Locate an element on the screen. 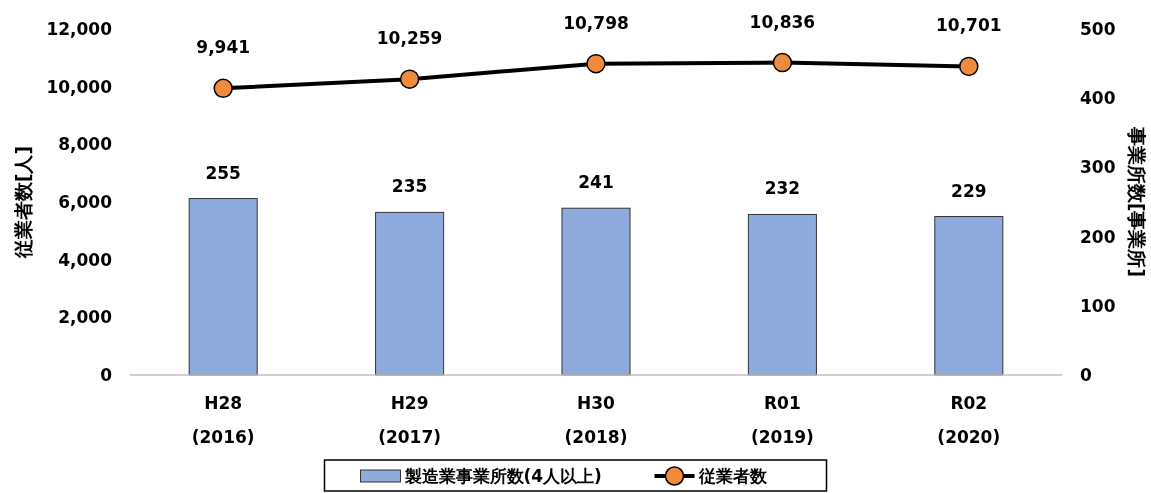  x-tick-label: H30 (2018) is located at coordinates (596, 420).